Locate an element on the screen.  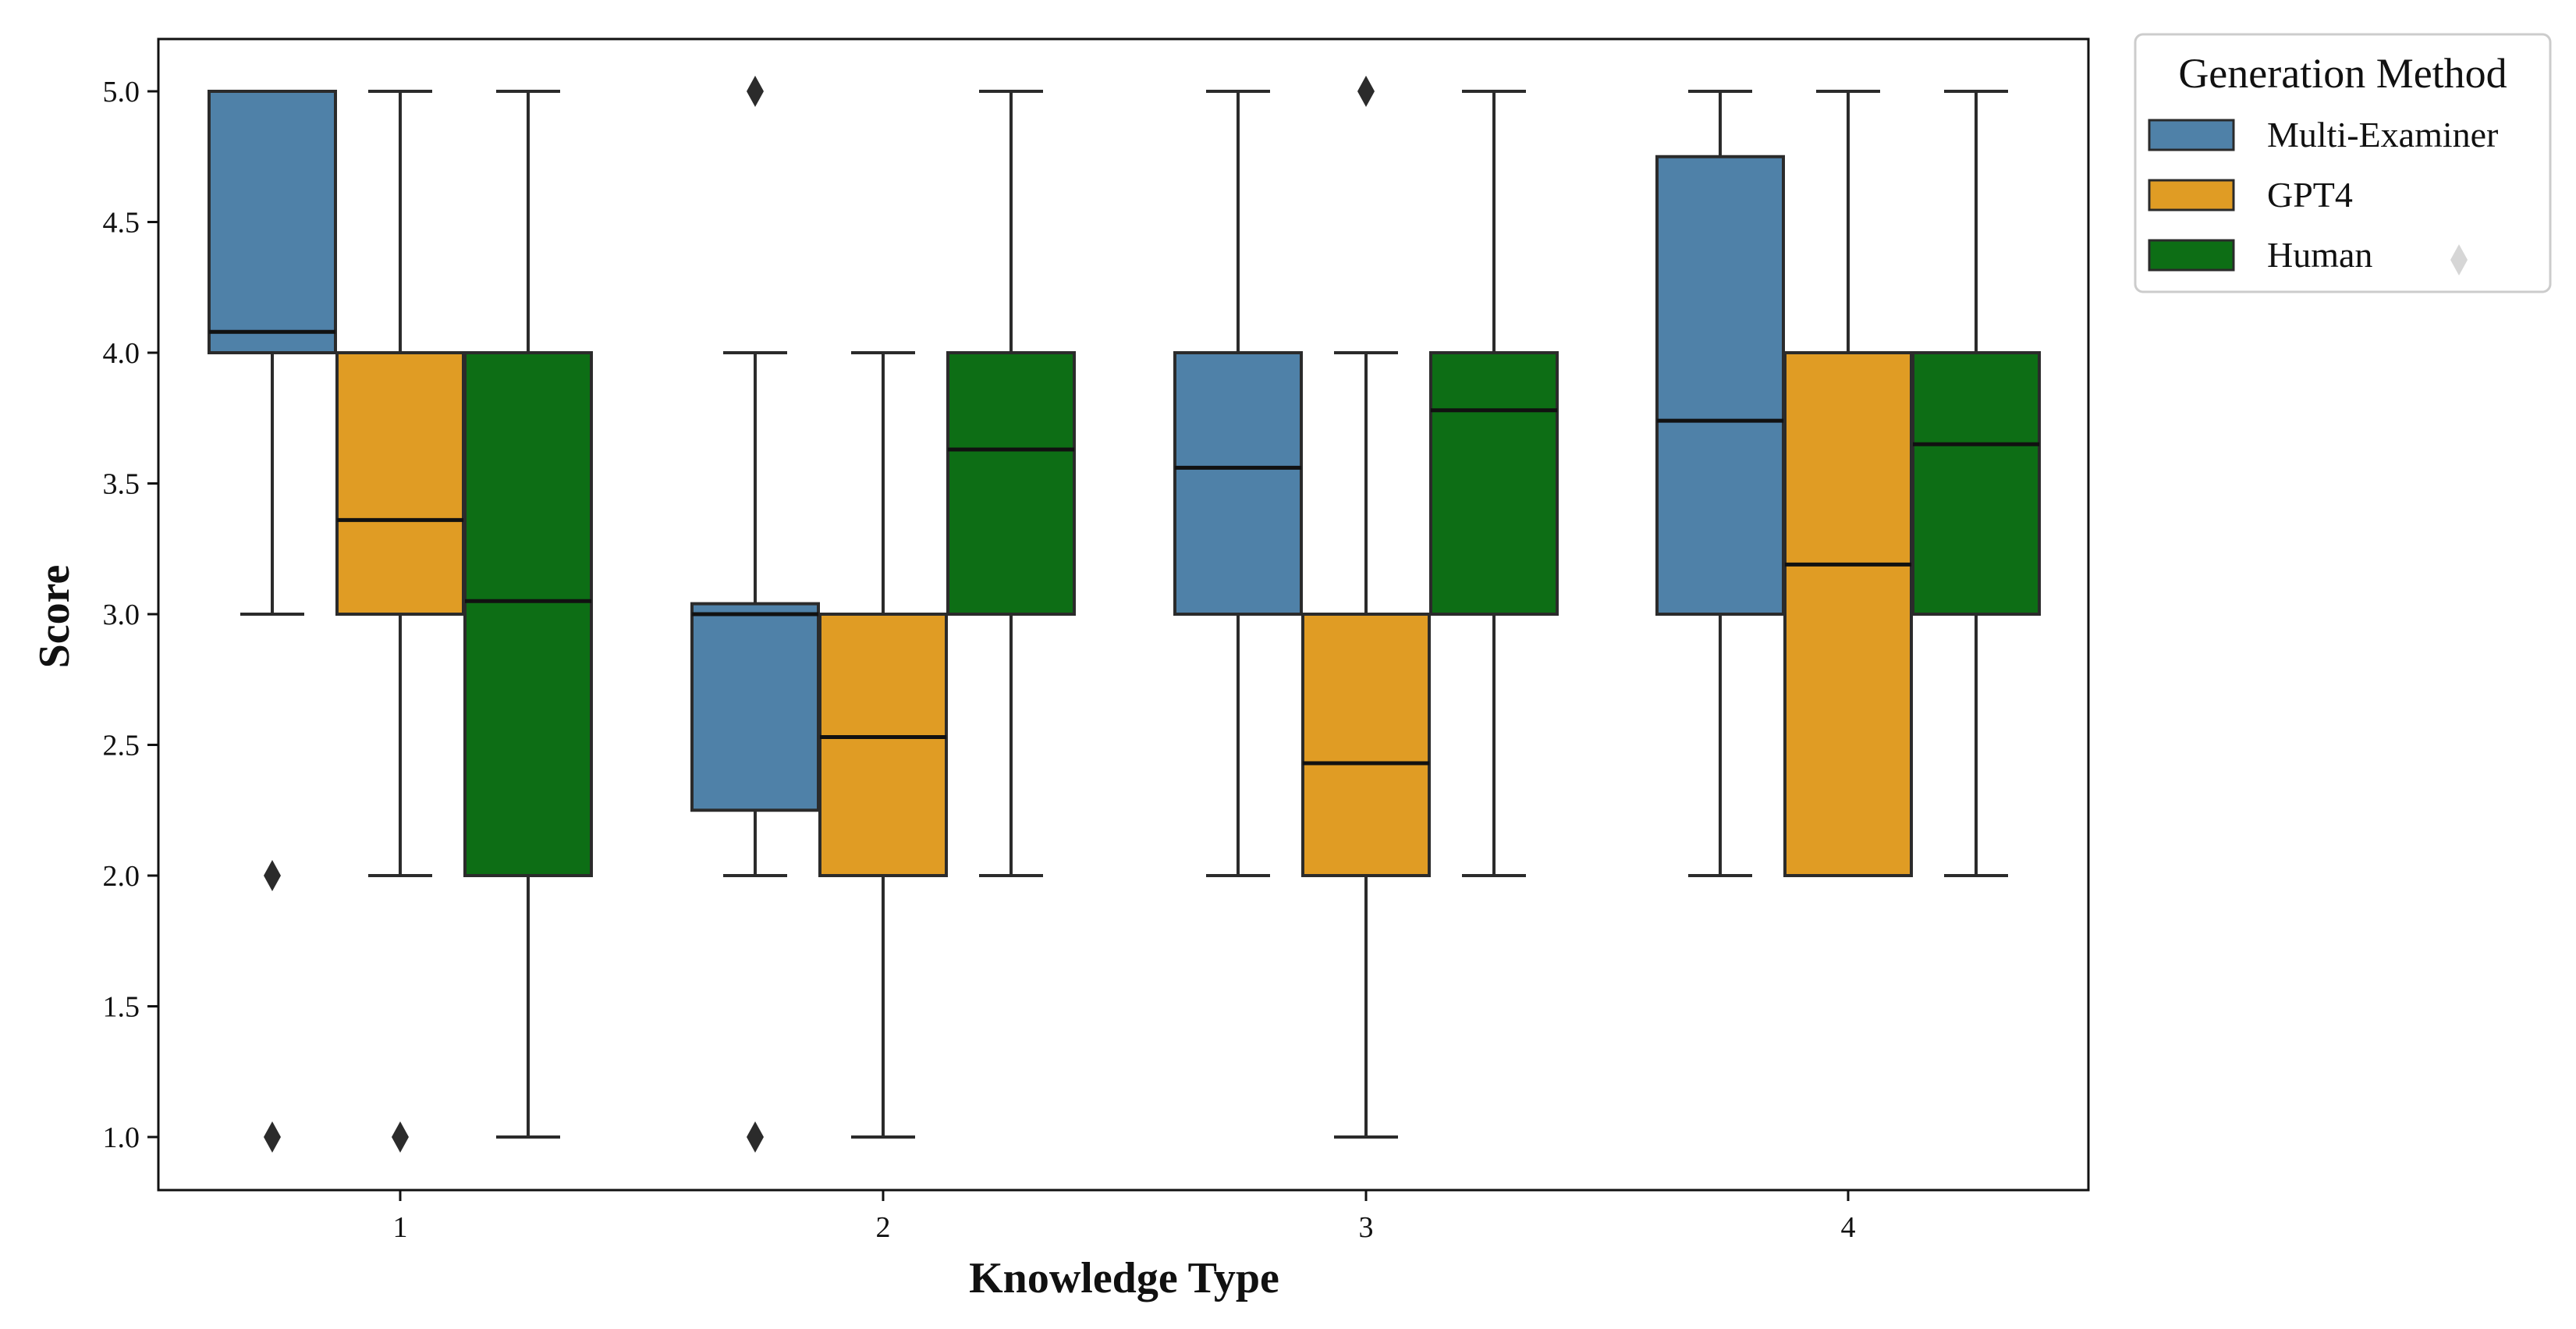
legend-entry-multi-examiner: Multi-Examiner is located at coordinates (2323, 135).